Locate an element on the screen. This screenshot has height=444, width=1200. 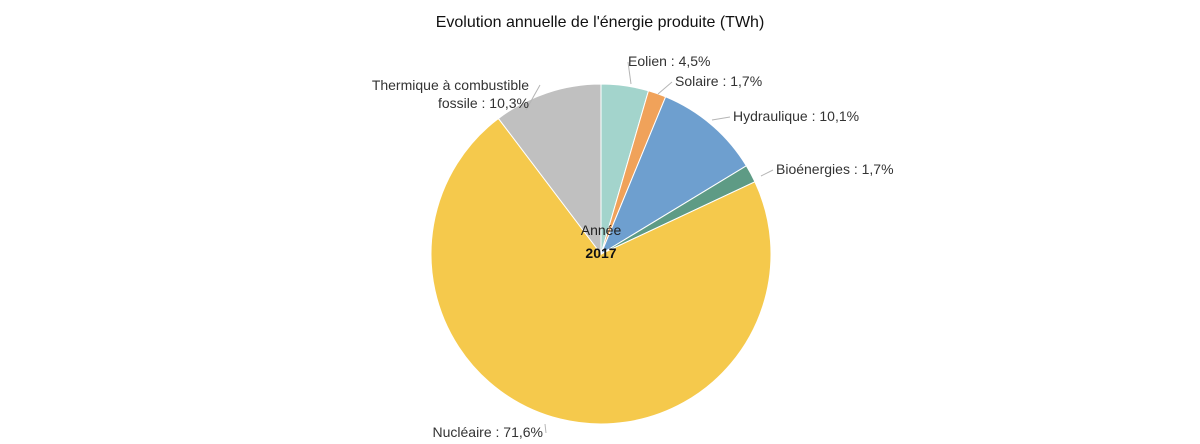
center-label: Année 2017 is located at coordinates (601, 241).